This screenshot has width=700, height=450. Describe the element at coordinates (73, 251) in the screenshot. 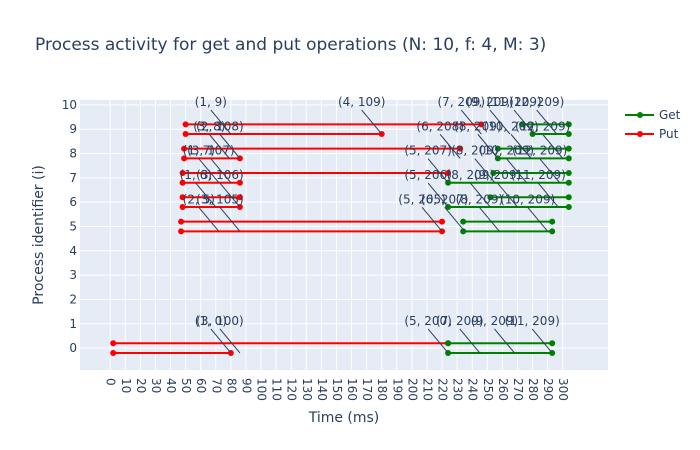

I see `y-tick-label: 4` at that location.